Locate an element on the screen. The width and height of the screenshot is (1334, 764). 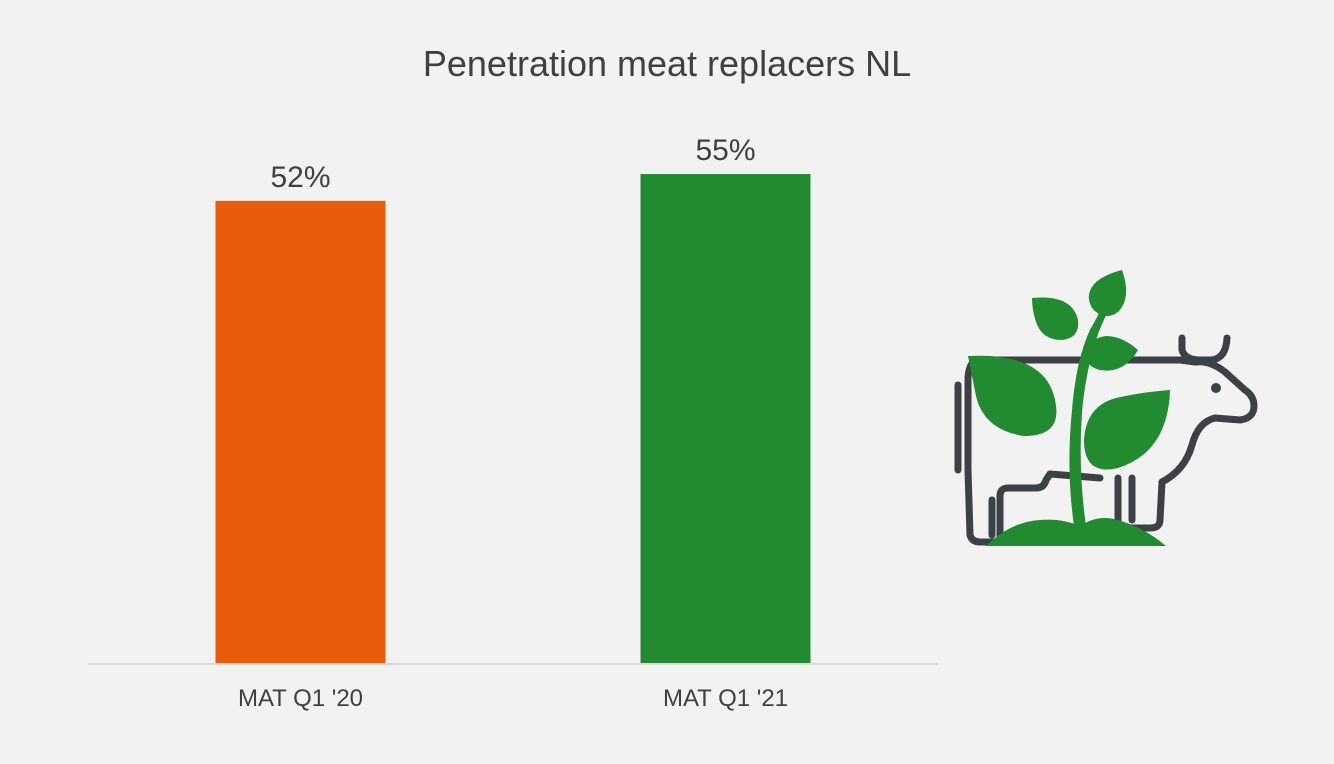
x-tick-label: MAT Q1 '20 is located at coordinates (300, 698).